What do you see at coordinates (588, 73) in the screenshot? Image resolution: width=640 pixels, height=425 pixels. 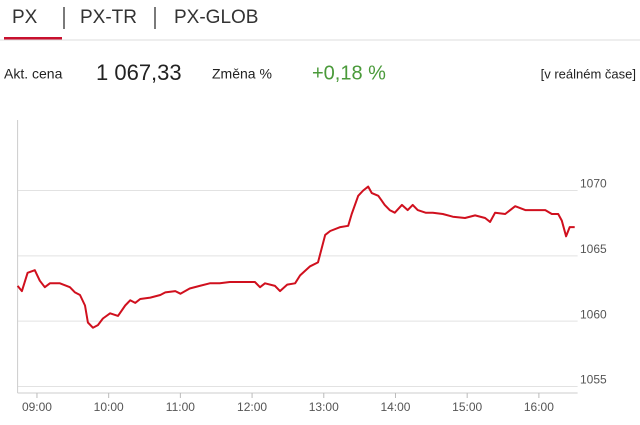 I see `realtime-note: [v reálném čase]` at bounding box center [588, 73].